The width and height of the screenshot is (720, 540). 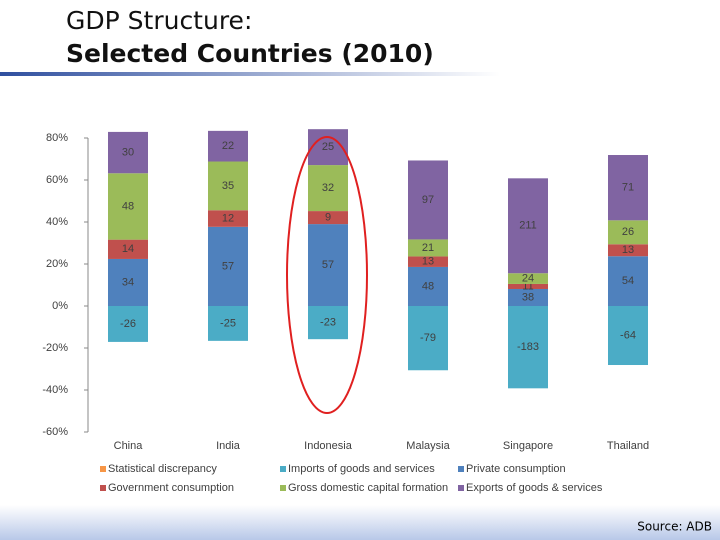 I want to click on legend-label: Exports of goods & services, so click(x=534, y=488).